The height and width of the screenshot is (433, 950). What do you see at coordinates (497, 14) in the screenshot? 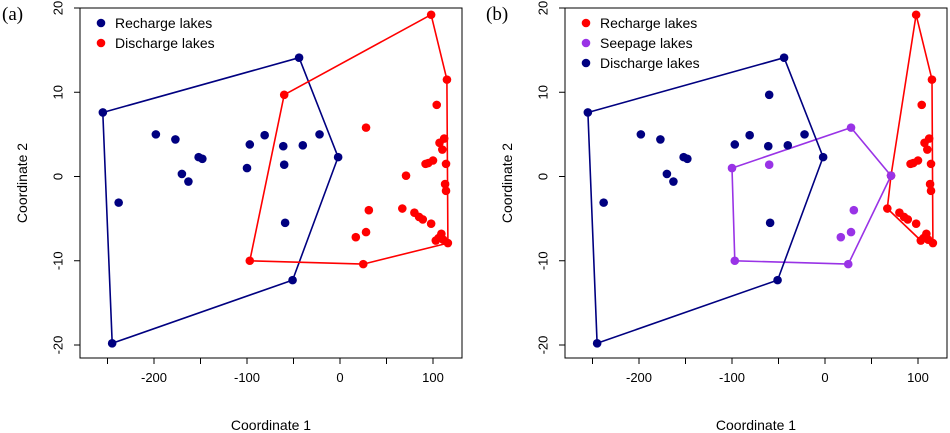
I see `panel-label: (b)` at bounding box center [497, 14].